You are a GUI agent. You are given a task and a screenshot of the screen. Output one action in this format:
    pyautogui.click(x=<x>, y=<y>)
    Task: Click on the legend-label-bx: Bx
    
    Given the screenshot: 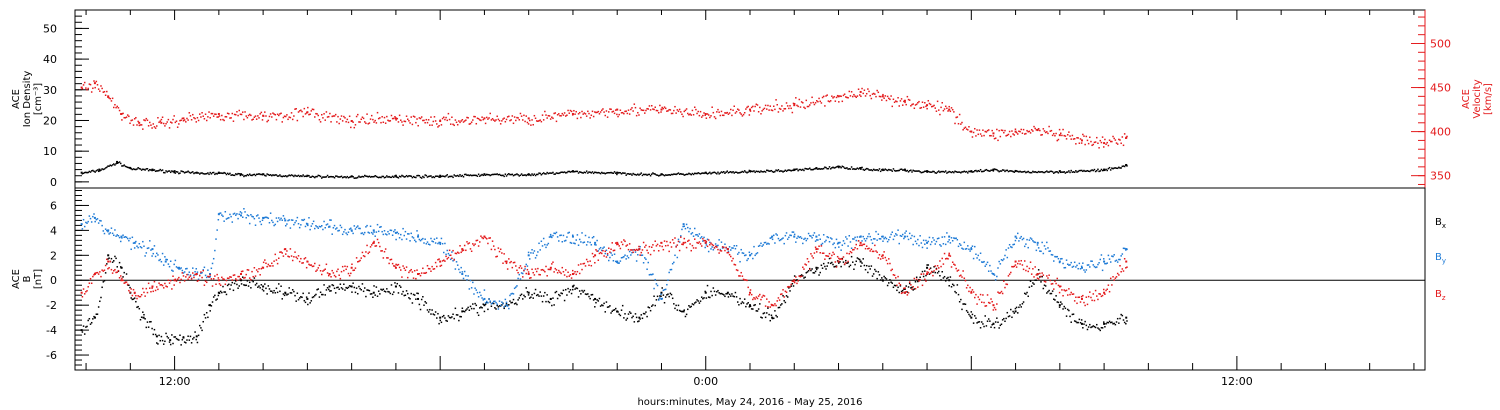 What is the action you would take?
    pyautogui.click(x=1440, y=223)
    